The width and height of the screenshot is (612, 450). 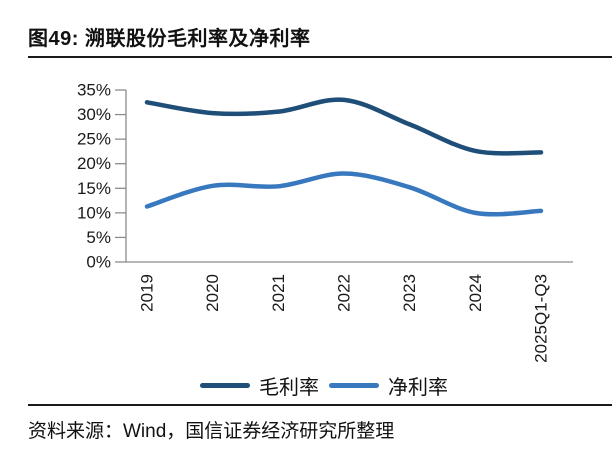 I want to click on y-tick-label: 35%, so click(x=94, y=90).